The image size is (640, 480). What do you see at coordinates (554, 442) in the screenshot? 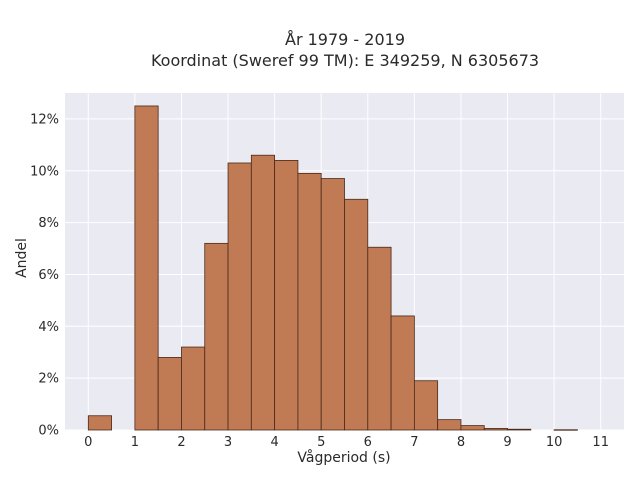
I see `x-tick-label: 10` at bounding box center [554, 442].